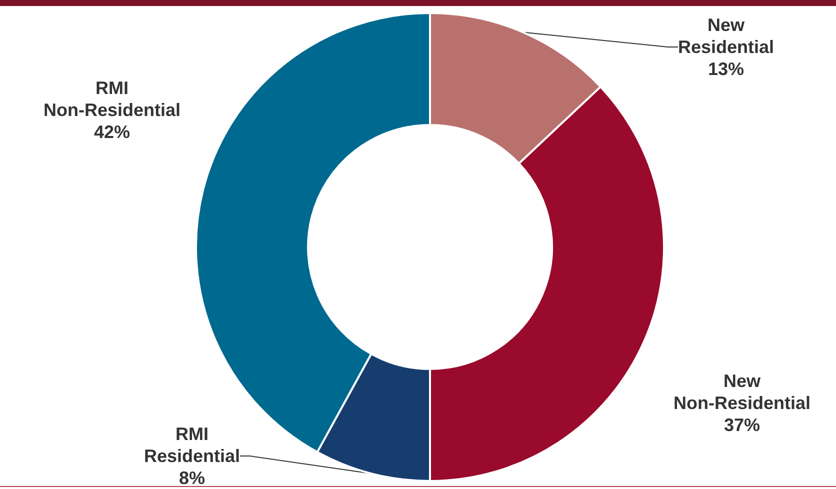 Image resolution: width=836 pixels, height=489 pixels. What do you see at coordinates (192, 445) in the screenshot?
I see `slice-label: RMI Residential` at bounding box center [192, 445].